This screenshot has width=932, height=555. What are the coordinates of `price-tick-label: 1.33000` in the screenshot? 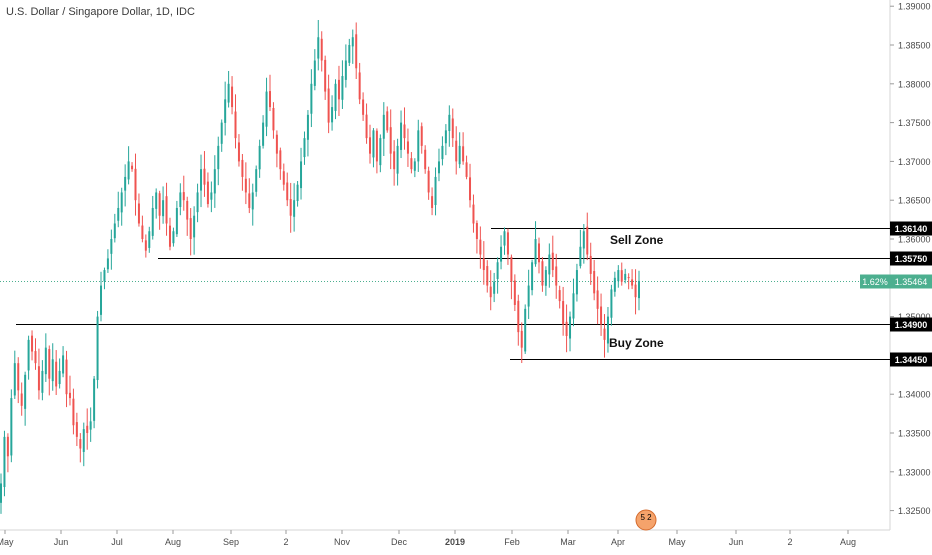 It's located at (914, 472).